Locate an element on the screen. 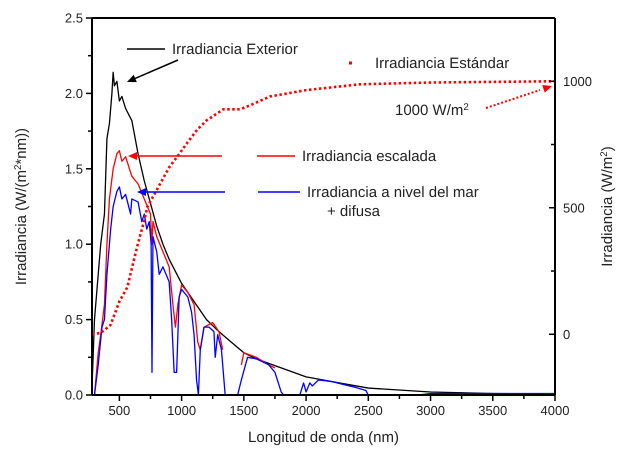 The width and height of the screenshot is (626, 455). y-tick-label: 1.0 is located at coordinates (73, 244).